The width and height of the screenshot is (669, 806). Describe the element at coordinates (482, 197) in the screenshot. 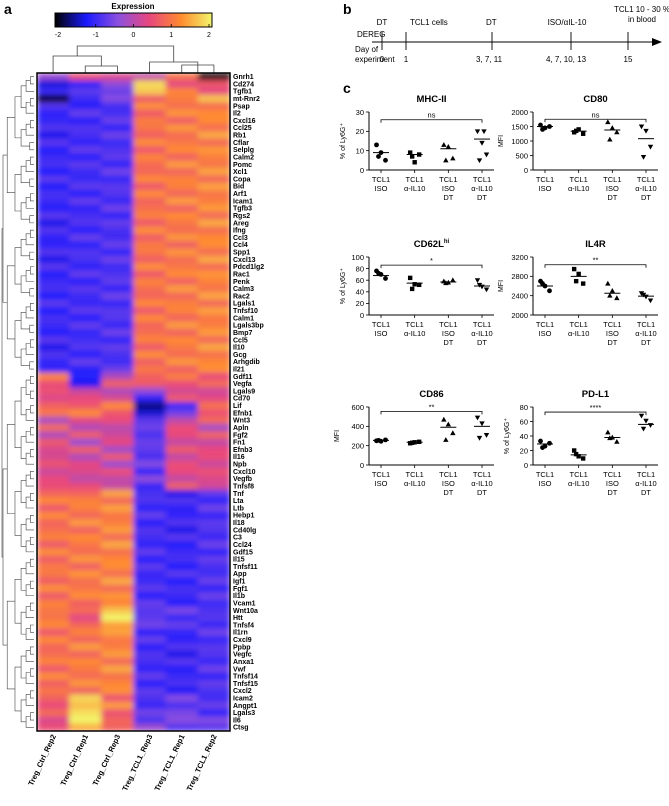

I see `category-label: DT` at that location.